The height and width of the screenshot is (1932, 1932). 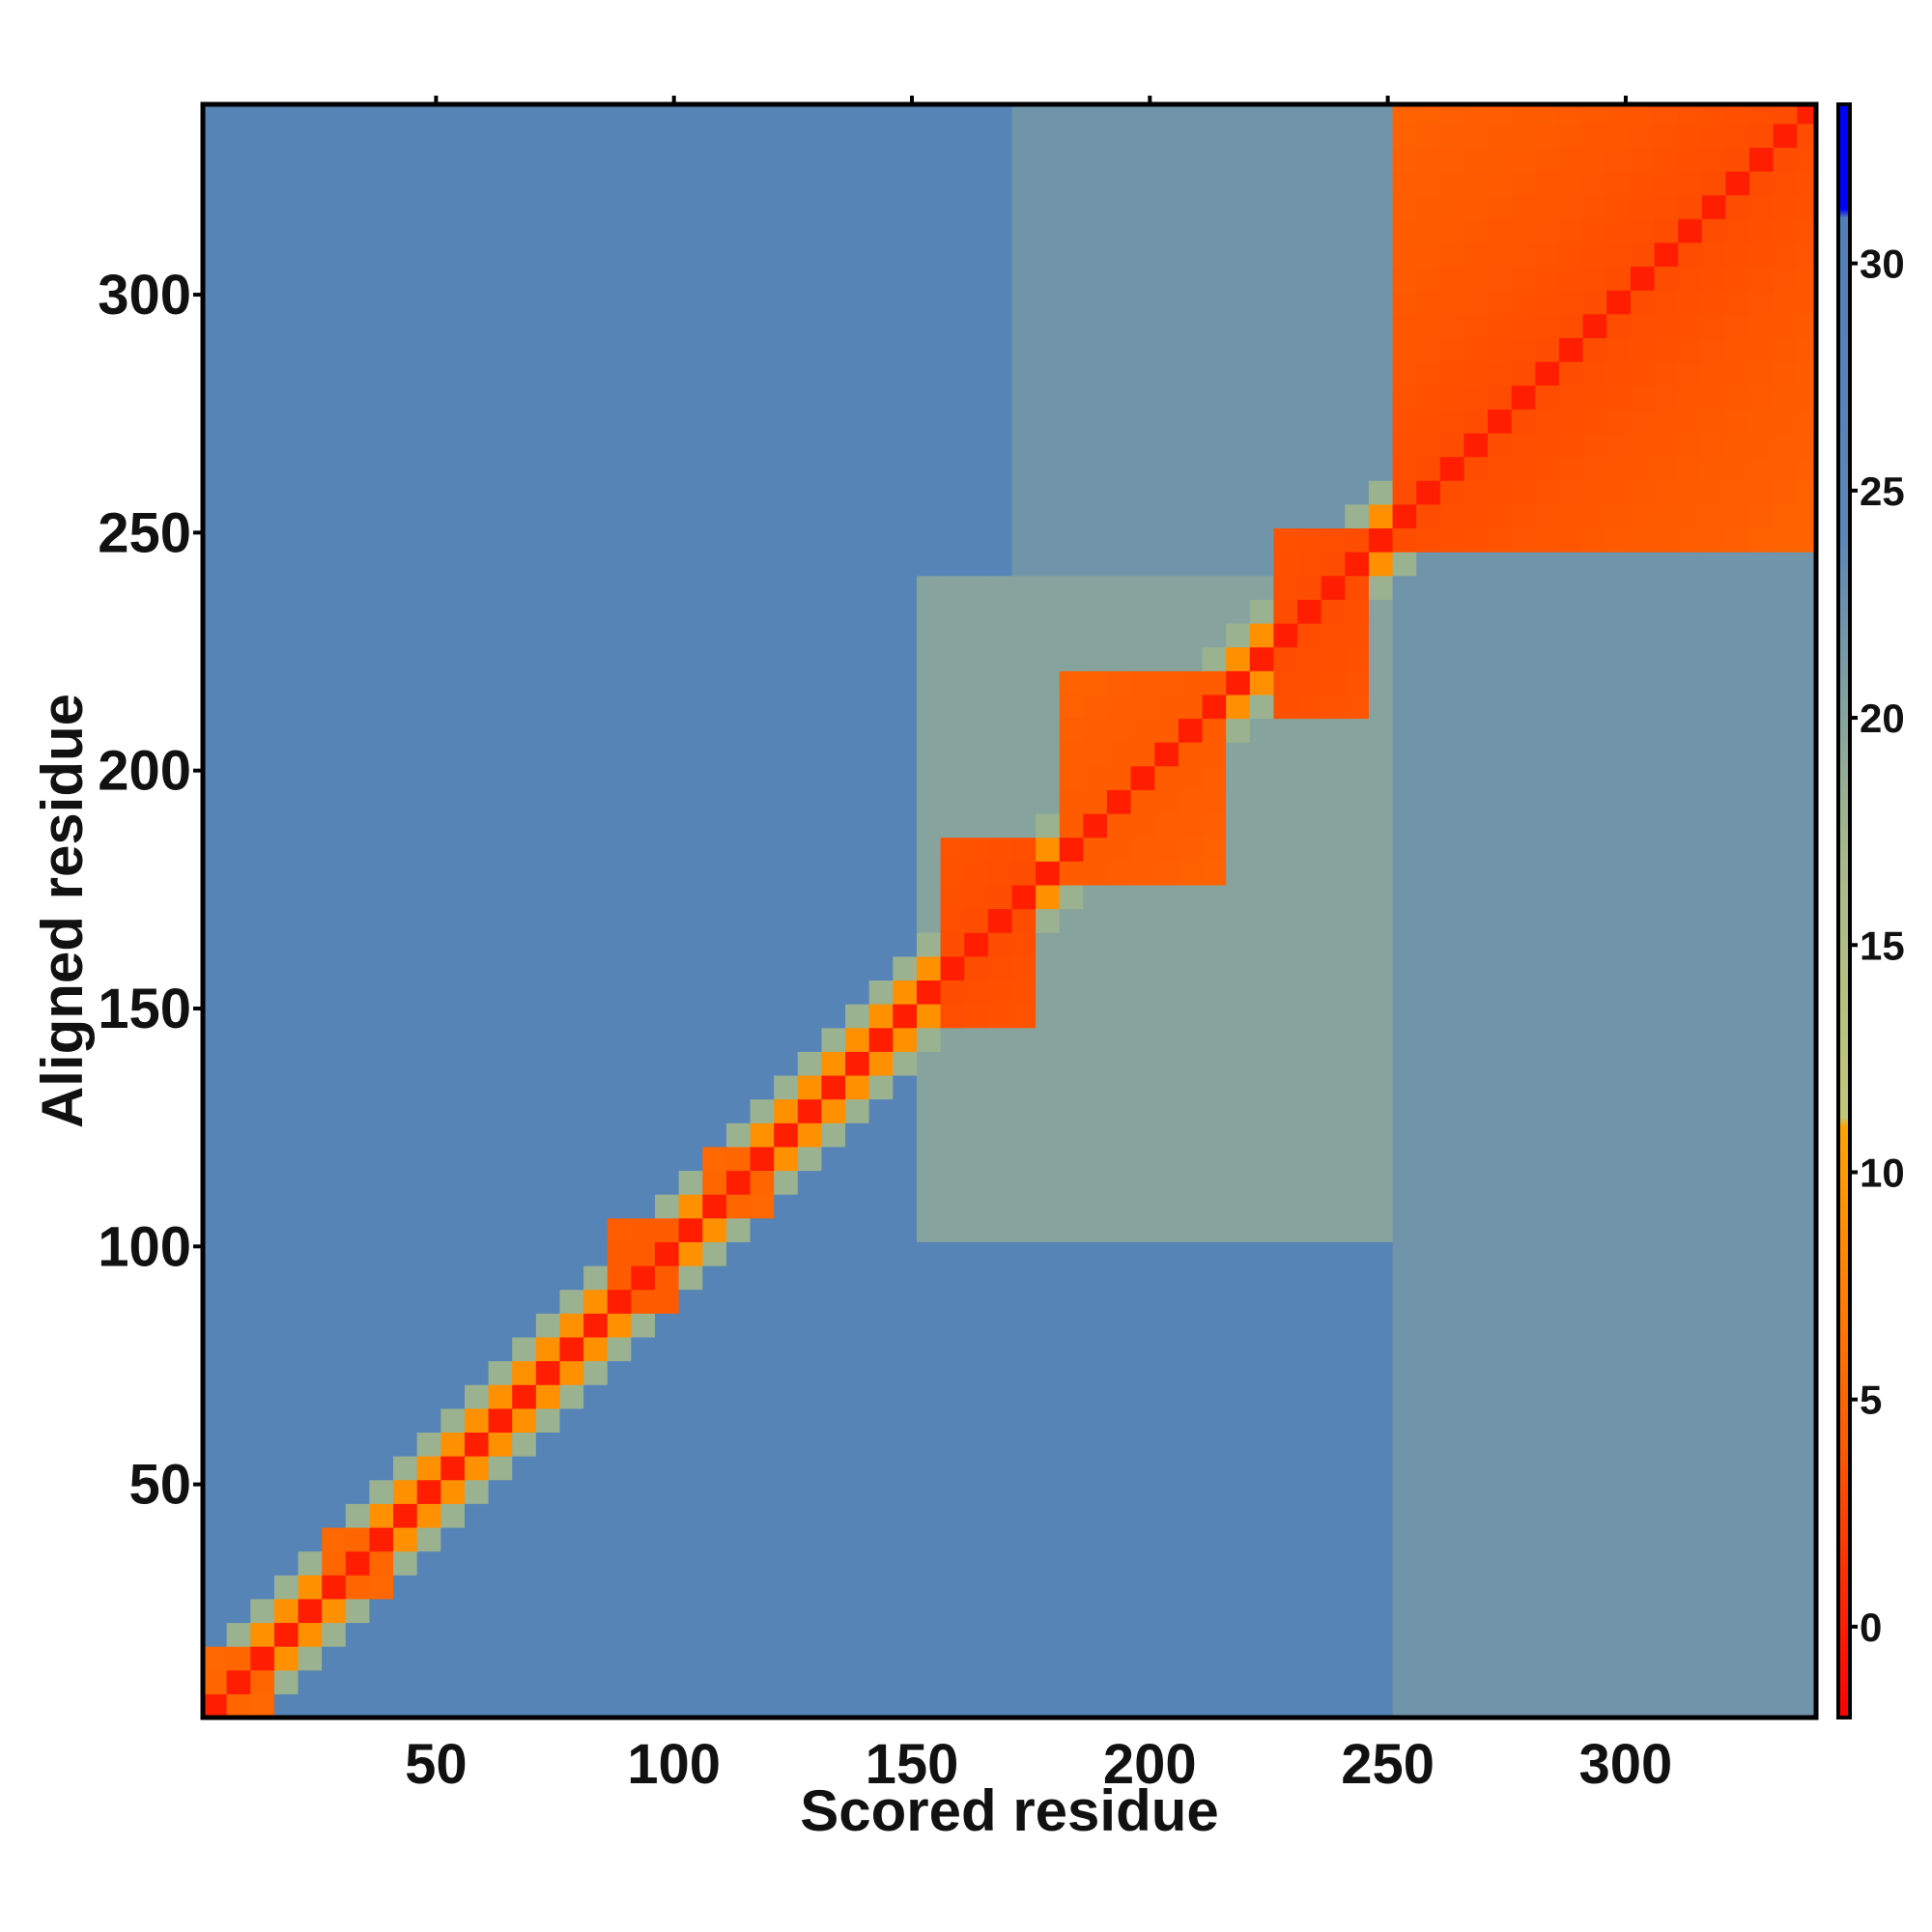 What do you see at coordinates (159, 1485) in the screenshot?
I see `y-tick-label: 50` at bounding box center [159, 1485].